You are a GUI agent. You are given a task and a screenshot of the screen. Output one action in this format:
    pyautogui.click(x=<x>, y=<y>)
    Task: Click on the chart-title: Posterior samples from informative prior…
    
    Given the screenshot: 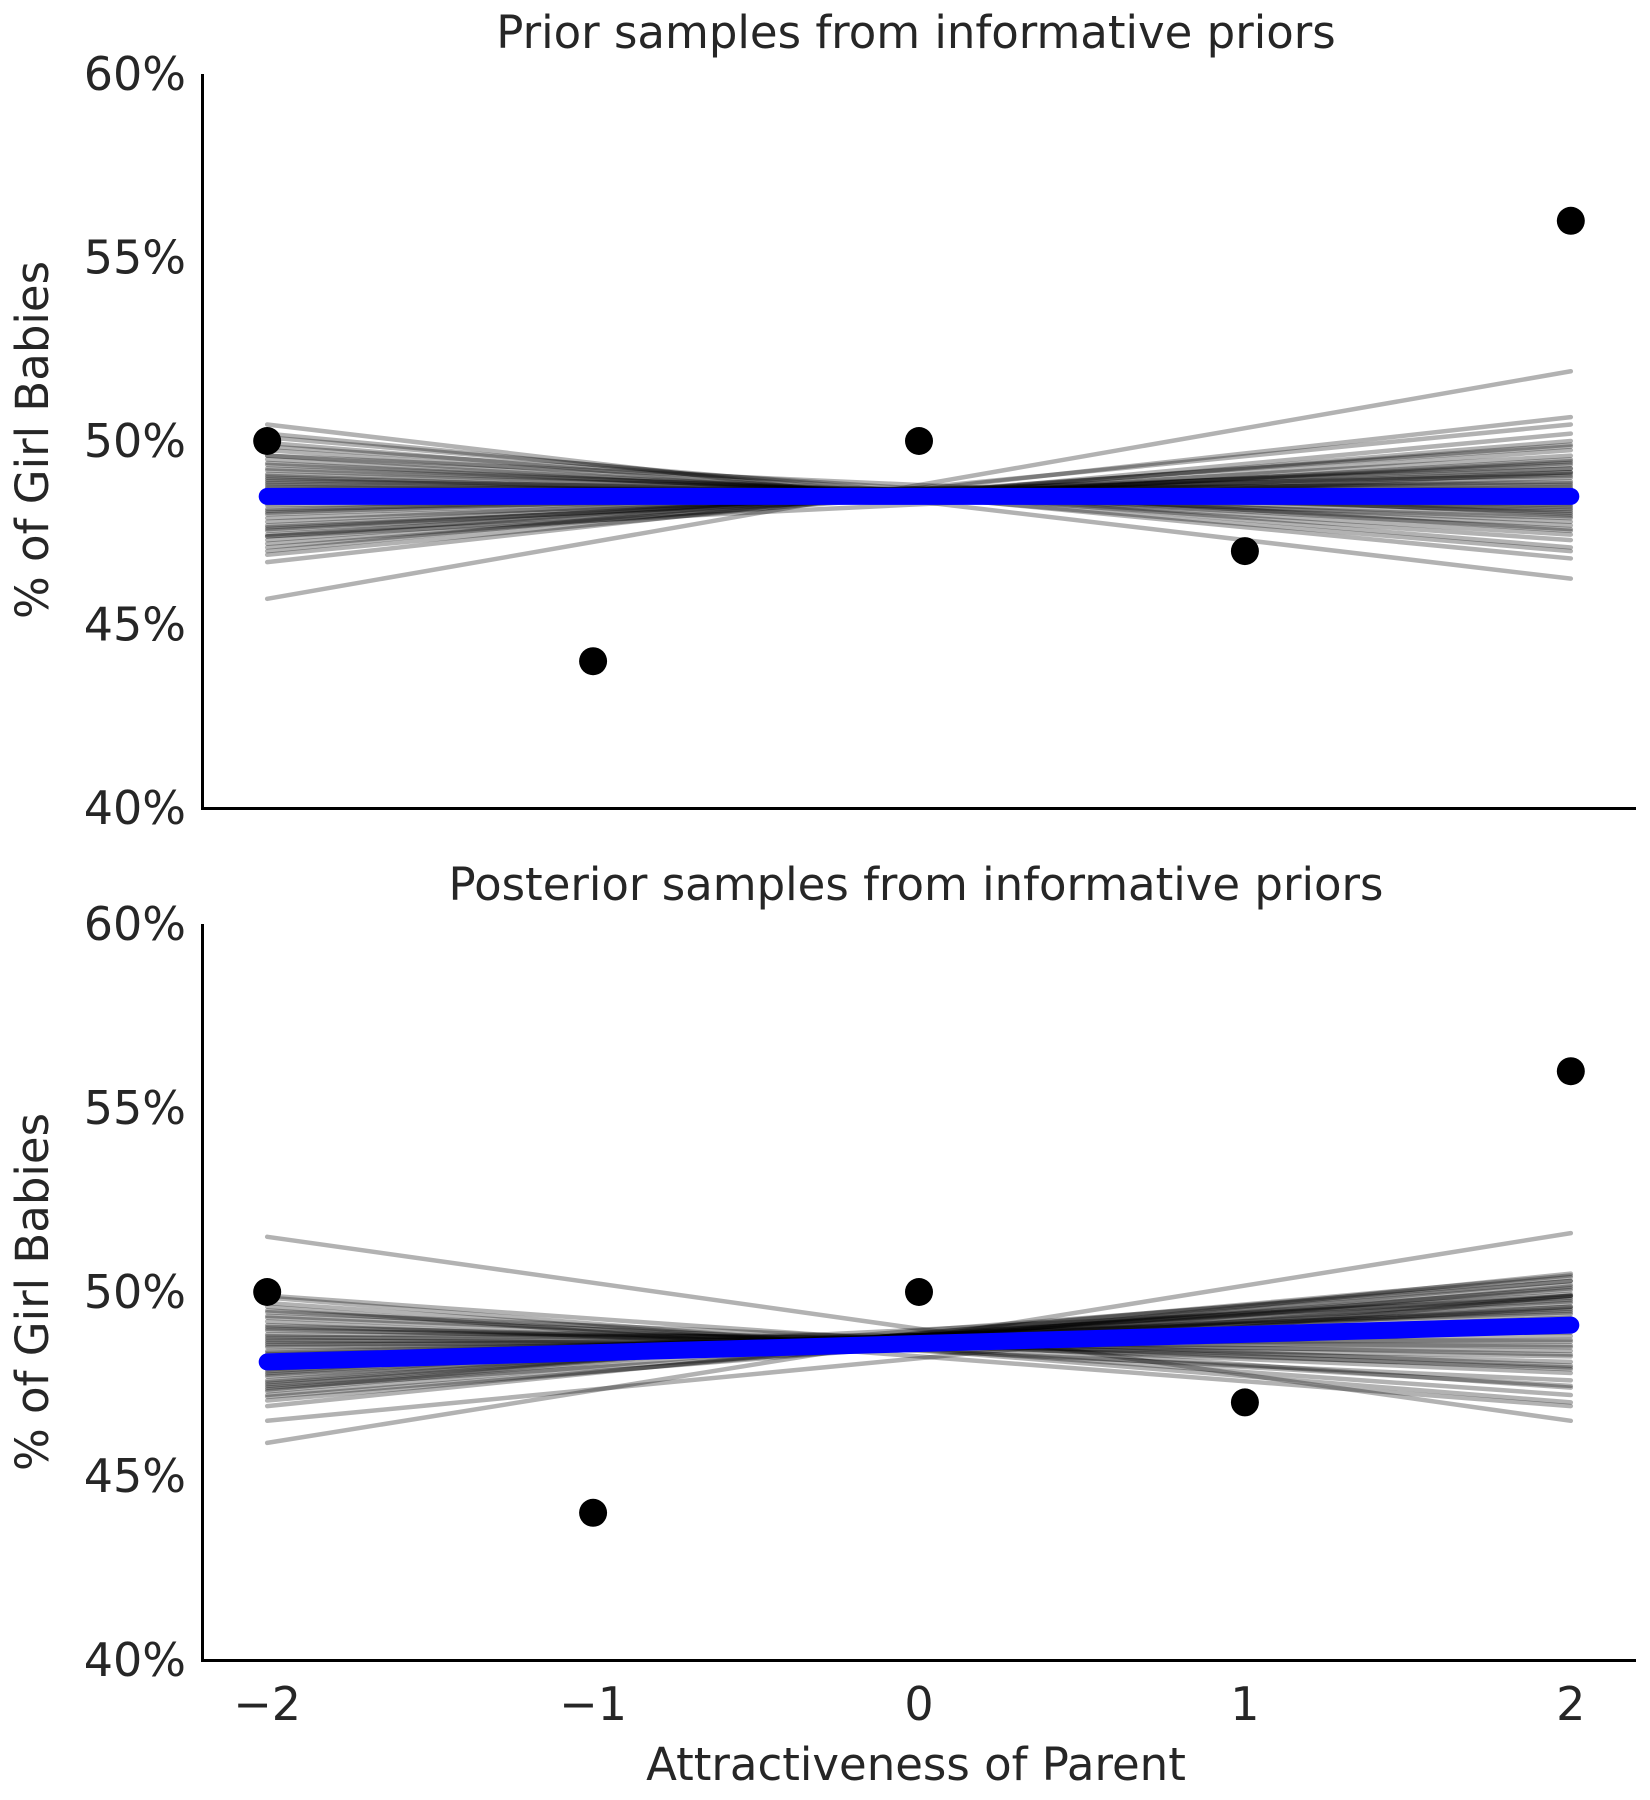 What is the action you would take?
    pyautogui.click(x=916, y=884)
    